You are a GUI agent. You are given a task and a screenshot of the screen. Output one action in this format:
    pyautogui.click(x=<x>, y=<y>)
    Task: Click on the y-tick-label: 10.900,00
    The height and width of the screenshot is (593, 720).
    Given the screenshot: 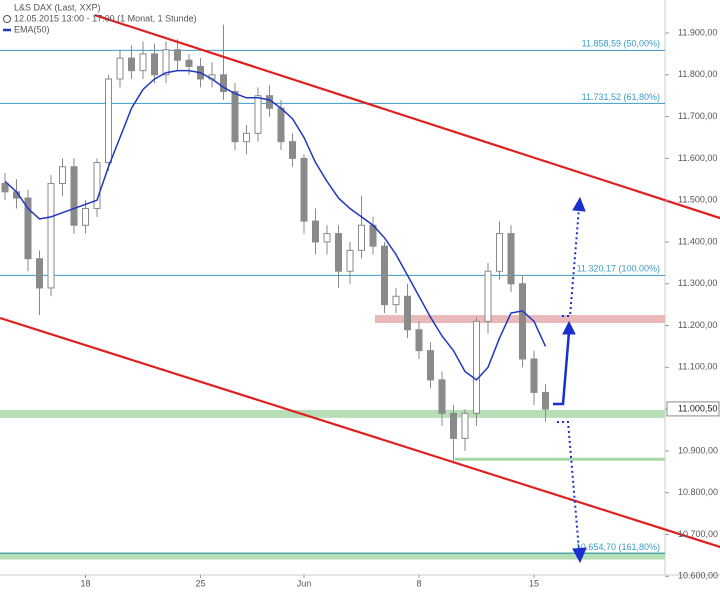 What is the action you would take?
    pyautogui.click(x=698, y=450)
    